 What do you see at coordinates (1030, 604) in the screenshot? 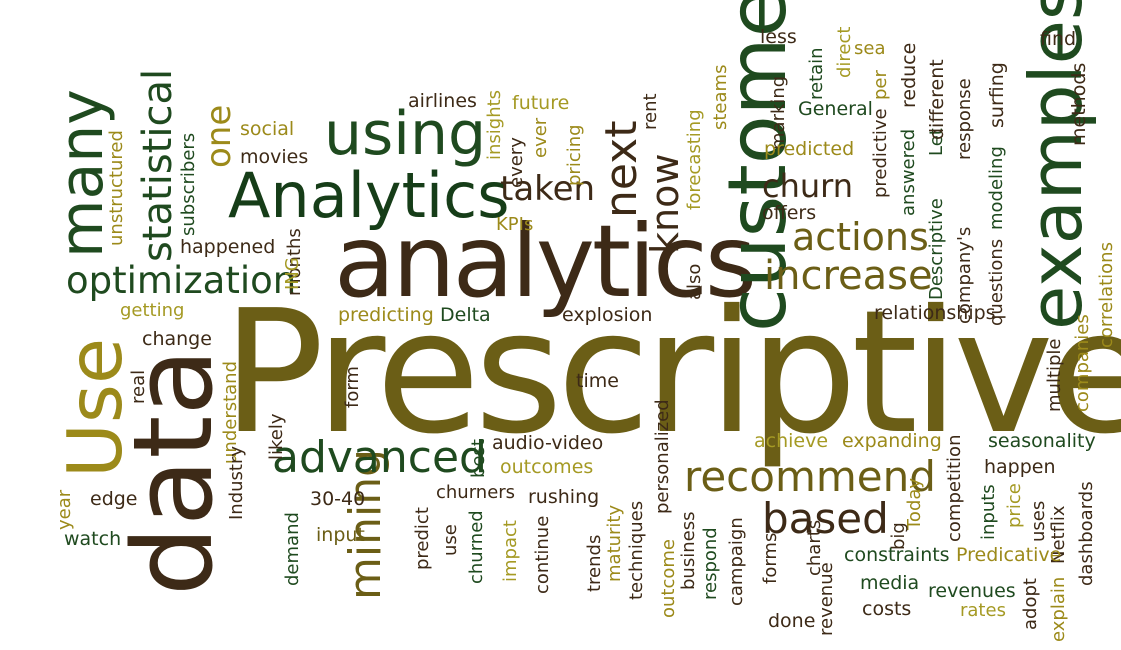
I see `word: adopt` at bounding box center [1030, 604].